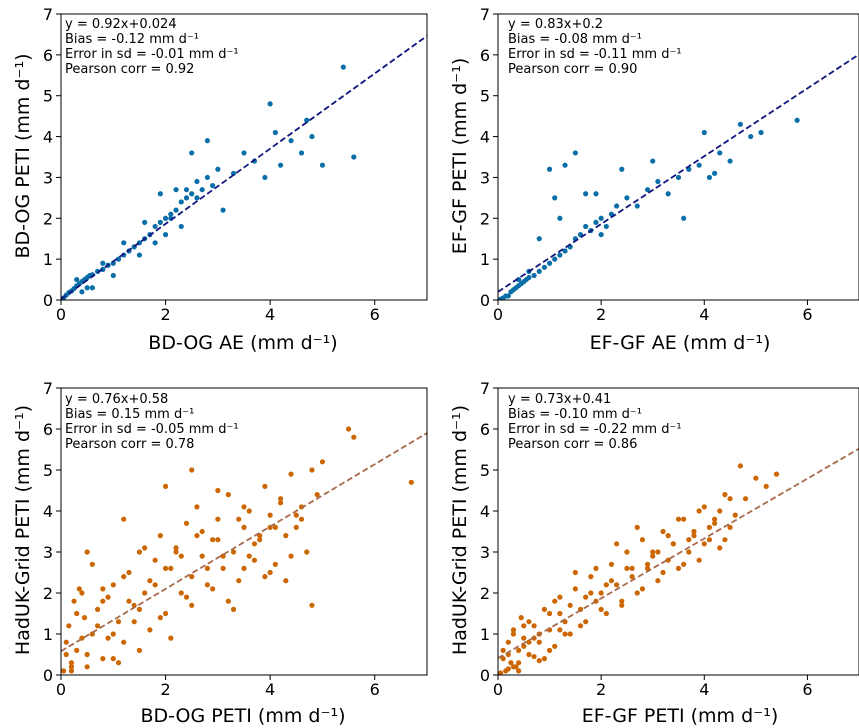  What do you see at coordinates (242, 716) in the screenshot?
I see `x-axis-label: BD-OG PETI (mm d⁻¹)` at bounding box center [242, 716].